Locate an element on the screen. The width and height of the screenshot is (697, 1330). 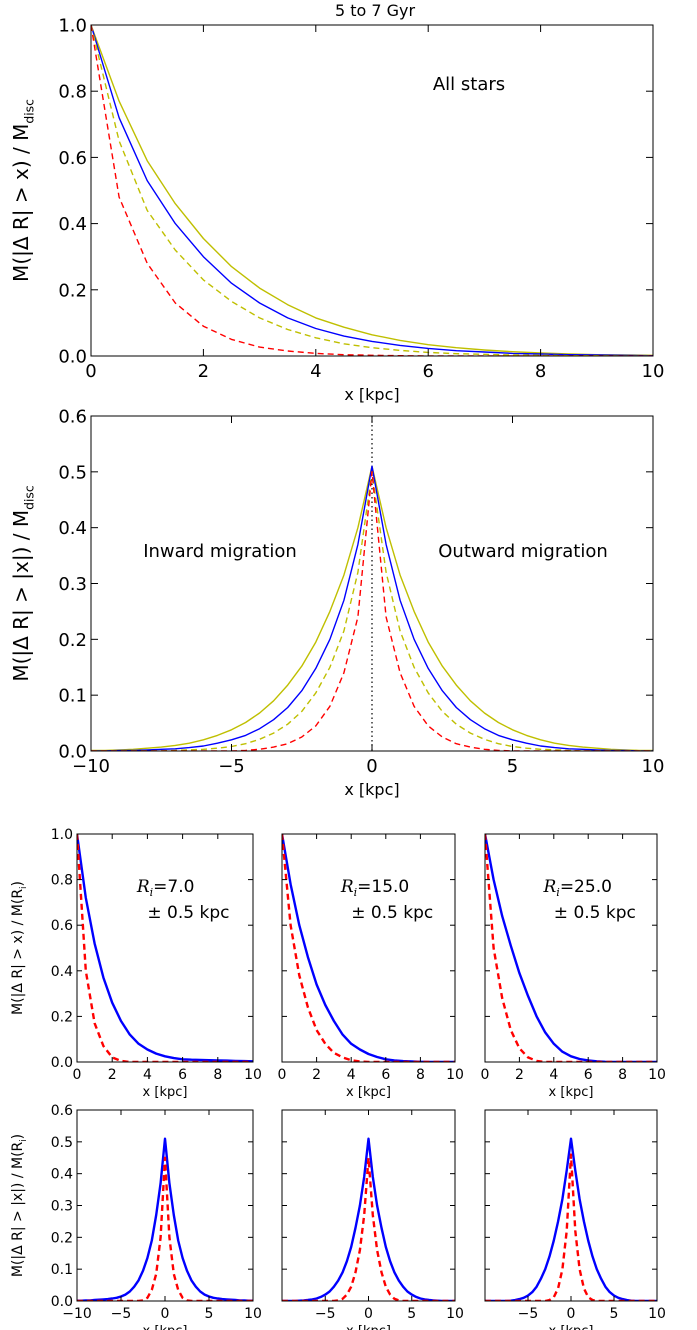
y-axis-label-main: M(|Δ R| > |x|) / M is located at coordinates (21, 596).